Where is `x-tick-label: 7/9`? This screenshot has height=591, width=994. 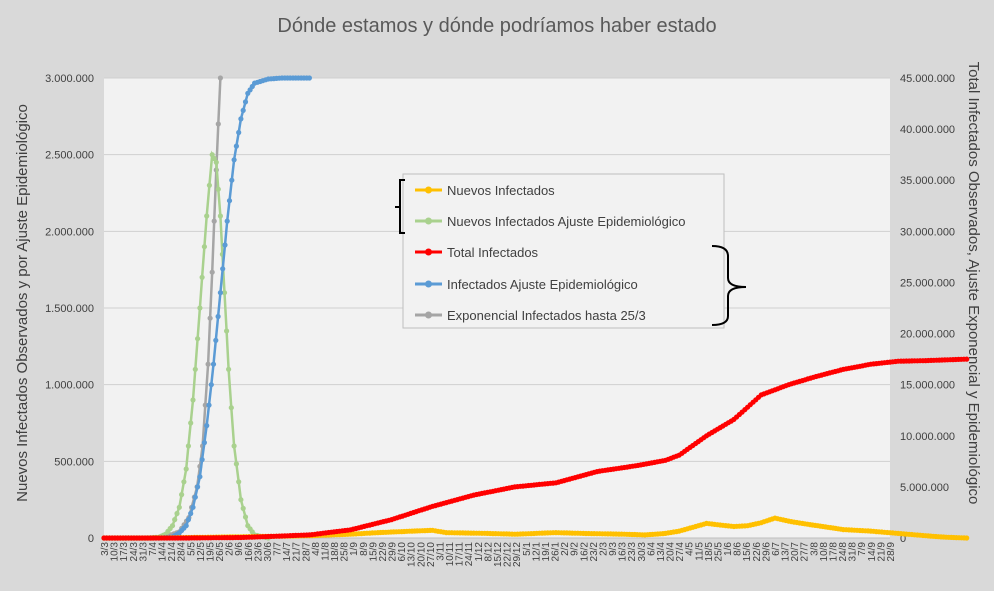 x-tick-label: 7/9 is located at coordinates (862, 549).